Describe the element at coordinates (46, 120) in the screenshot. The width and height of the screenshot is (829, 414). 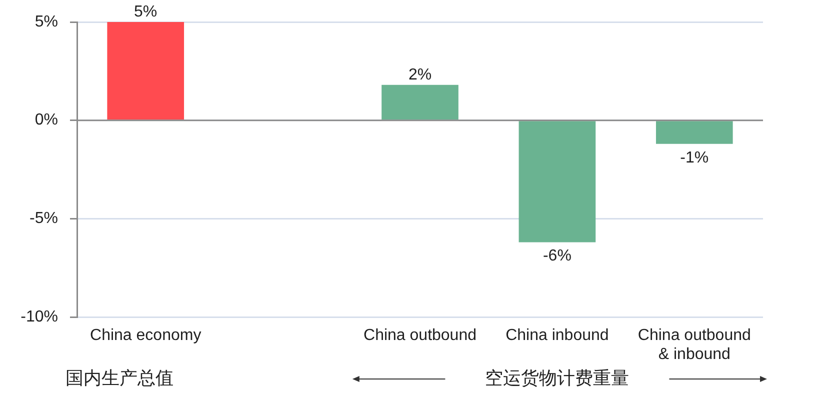
I see `y-tick-label: 0%` at that location.